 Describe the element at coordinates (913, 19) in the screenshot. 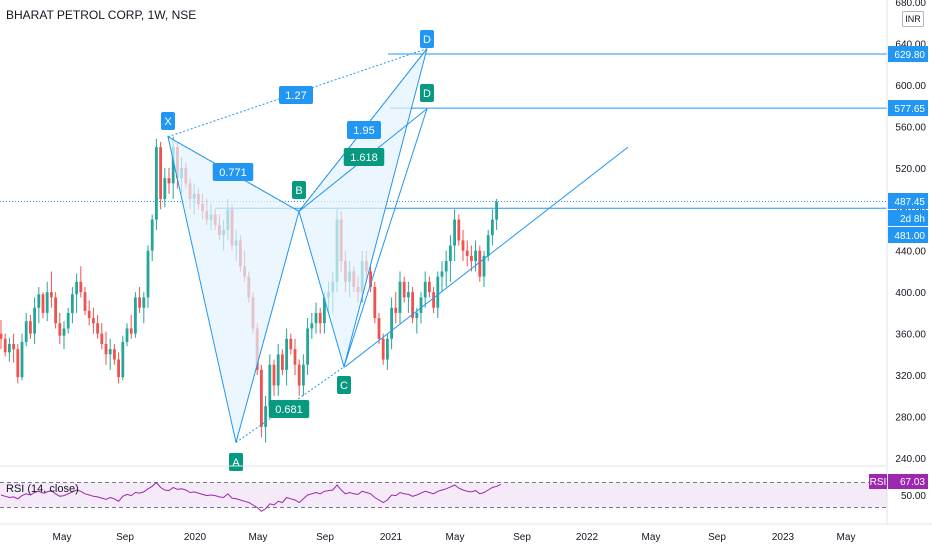

I see `currency-badge: INR` at that location.